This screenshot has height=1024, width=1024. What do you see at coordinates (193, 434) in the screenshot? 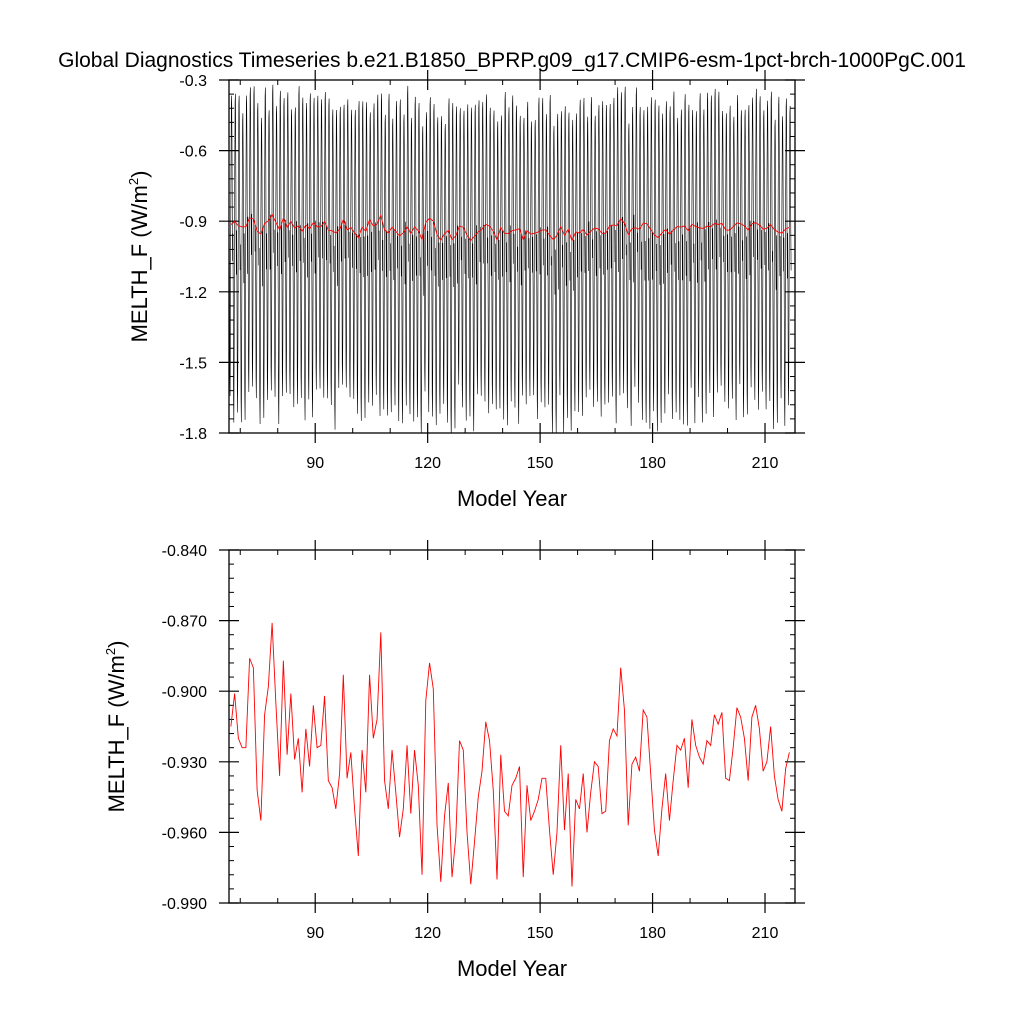
I see `y-tick-label: -1.8` at bounding box center [193, 434].